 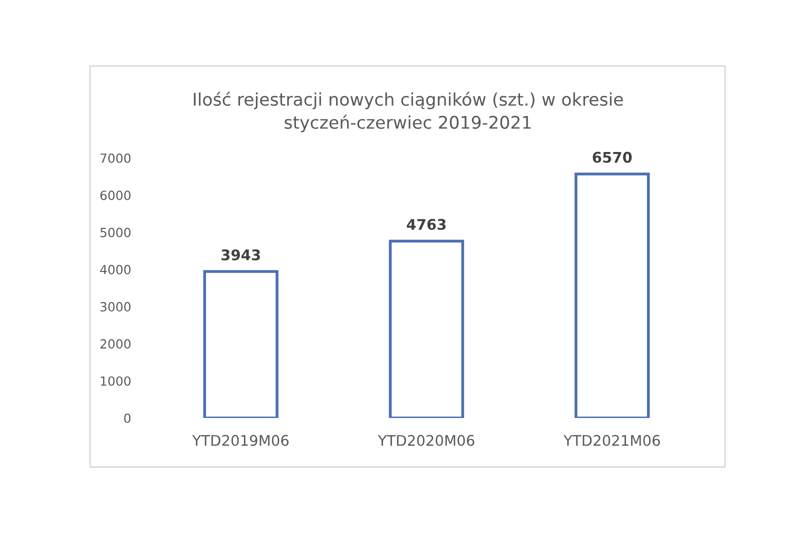 What do you see at coordinates (115, 158) in the screenshot?
I see `y-tick-label: 7000` at bounding box center [115, 158].